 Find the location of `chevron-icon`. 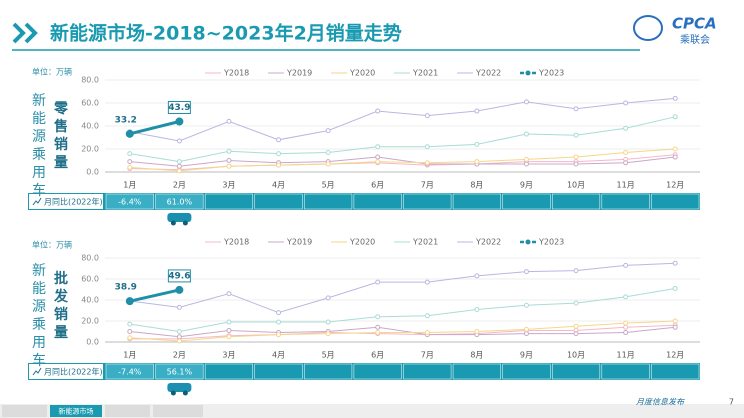

chevron-icon is located at coordinates (25, 33).